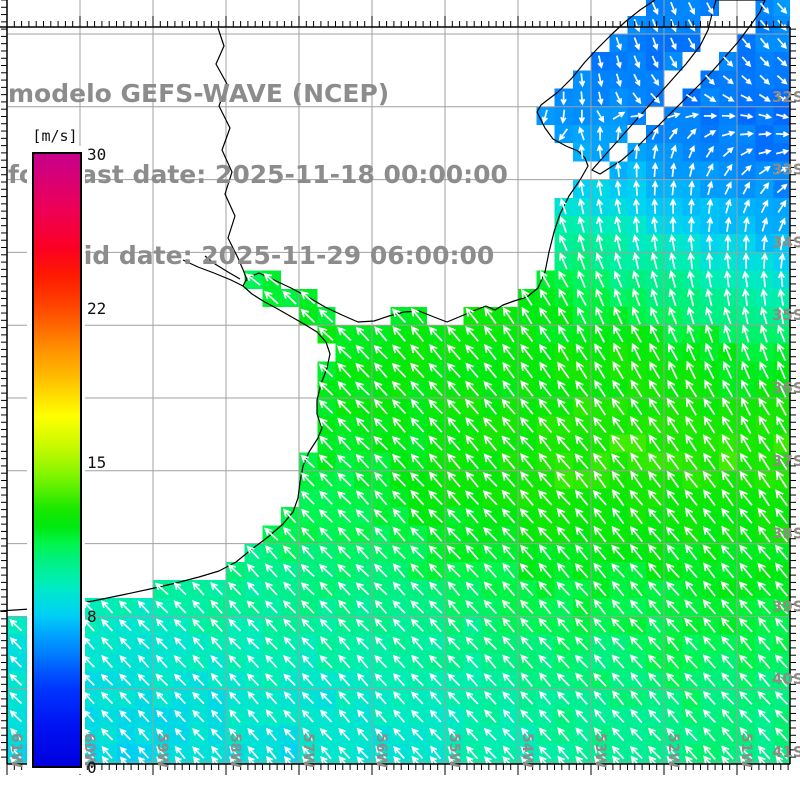 This screenshot has height=800, width=800. I want to click on model-title: modelo GEFS-WAVE (NCEP), so click(199, 93).